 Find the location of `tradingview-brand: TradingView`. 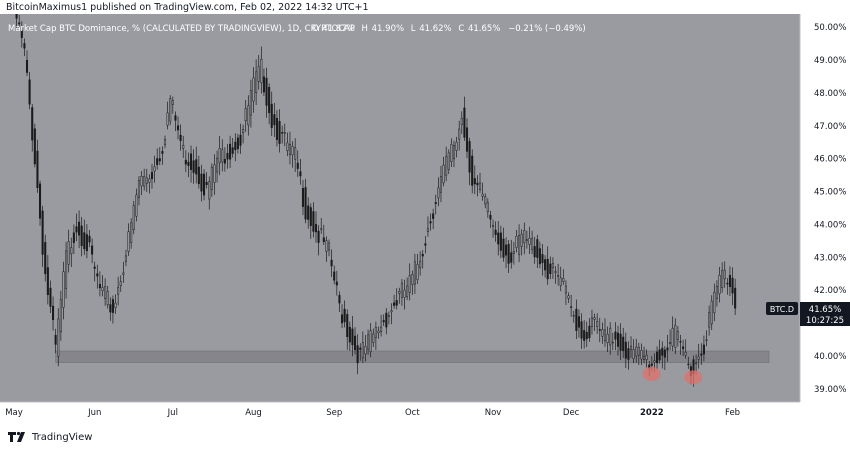

tradingview-brand: TradingView is located at coordinates (62, 437).